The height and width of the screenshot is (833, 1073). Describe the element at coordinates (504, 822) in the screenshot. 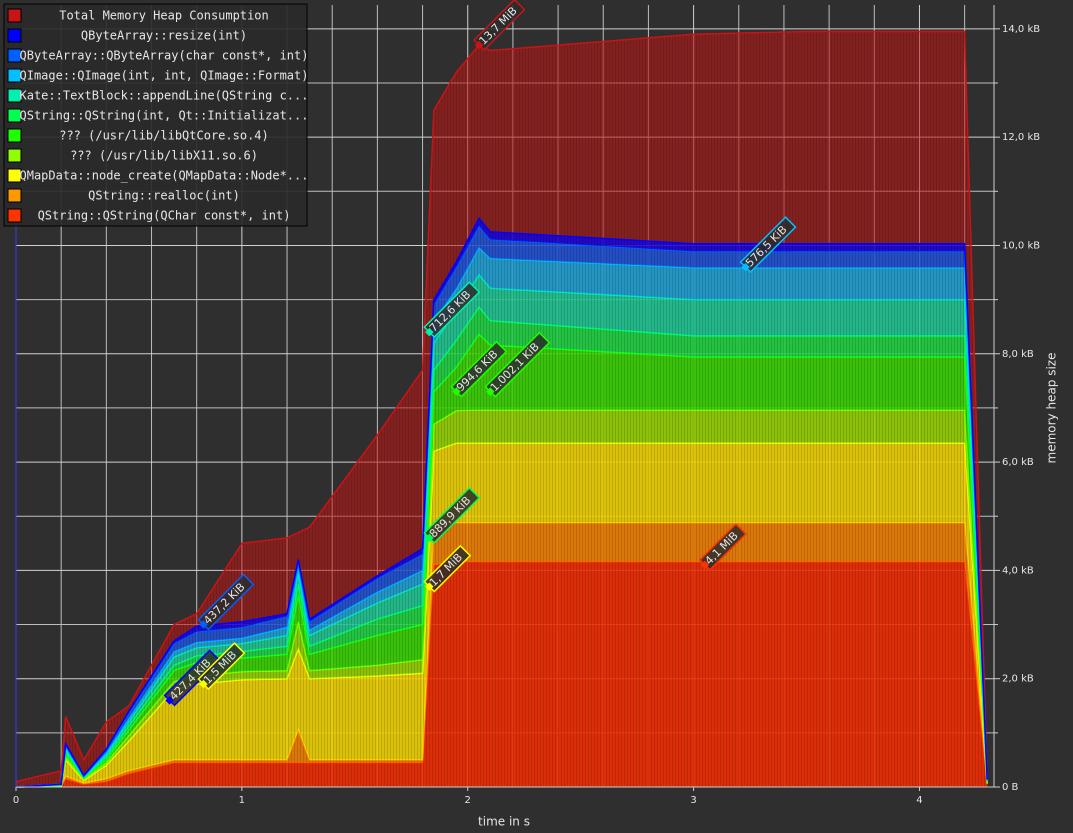

I see `x-axis-title: time in s` at that location.